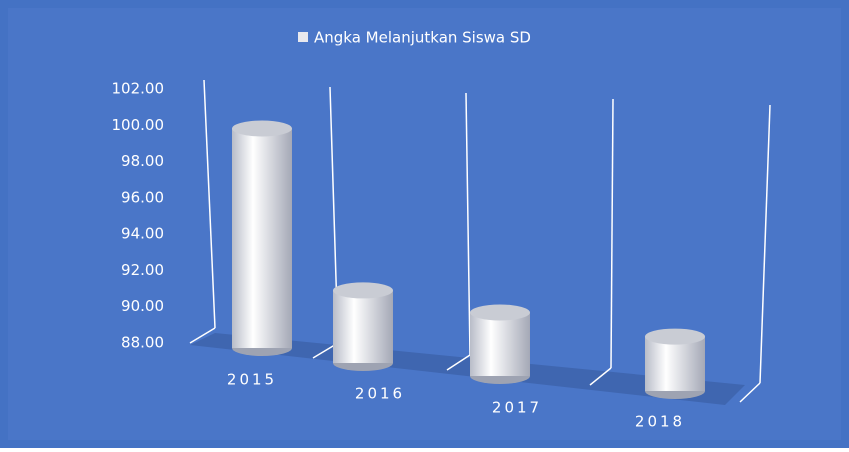  I want to click on y-tick-label: 98.00, so click(142, 161).